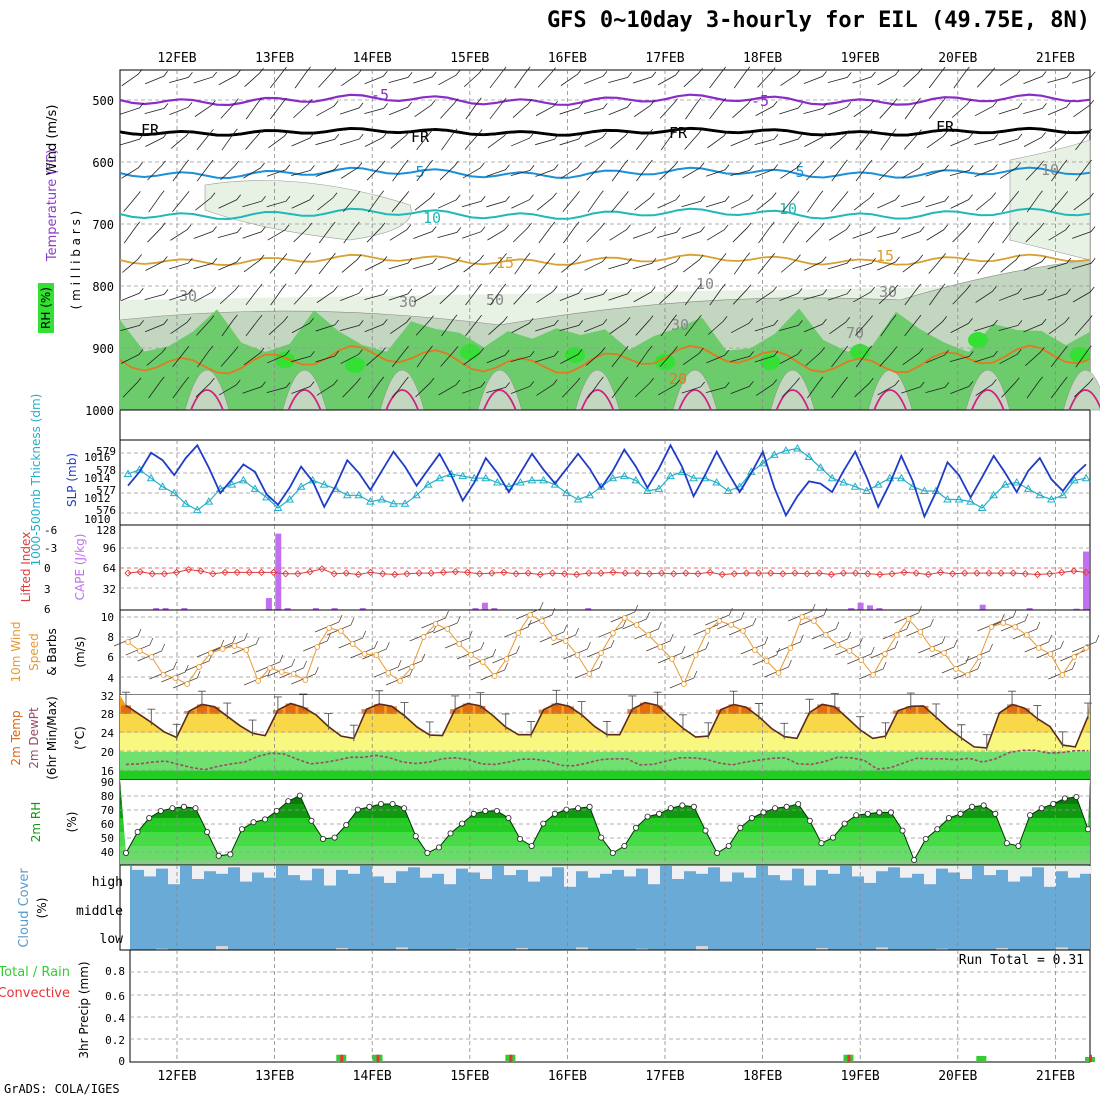 The image size is (1100, 1100). What do you see at coordinates (107, 752) in the screenshot?
I see `temp-tick-20: 20` at bounding box center [107, 752].